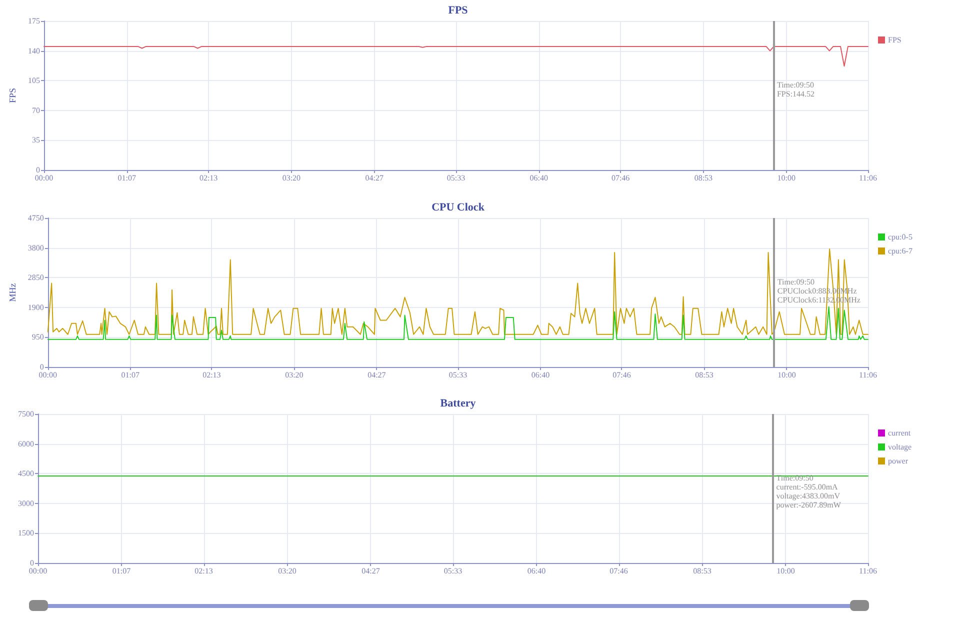 Image resolution: width=960 pixels, height=618 pixels. Describe the element at coordinates (36, 110) in the screenshot. I see `y-tick-label: 70` at that location.